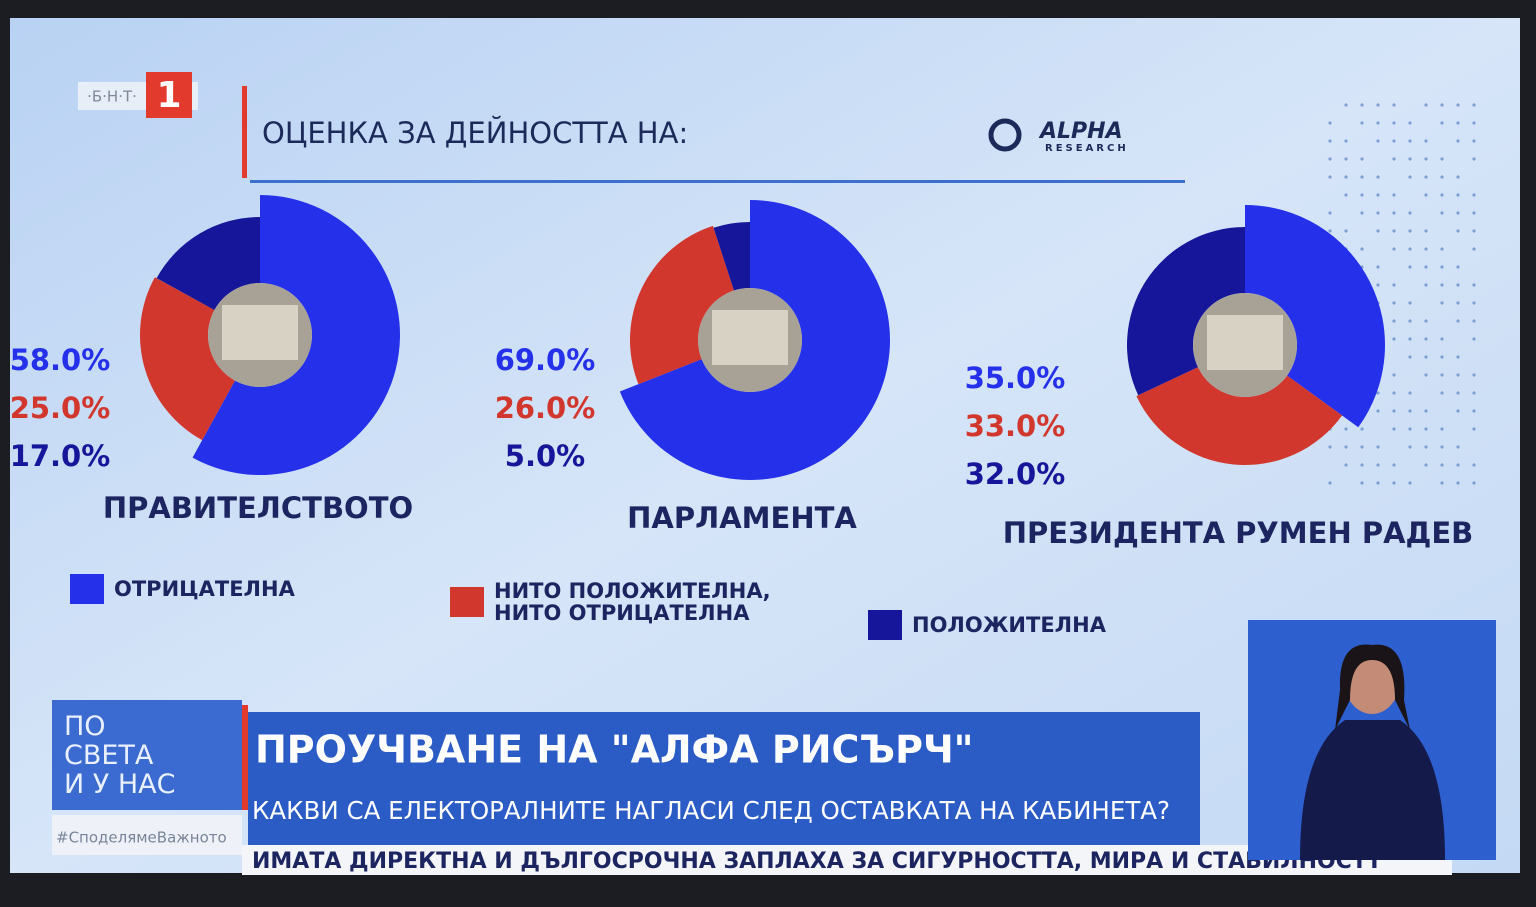 The image size is (1536, 907). I want to click on show-logo-box, so click(147, 755).